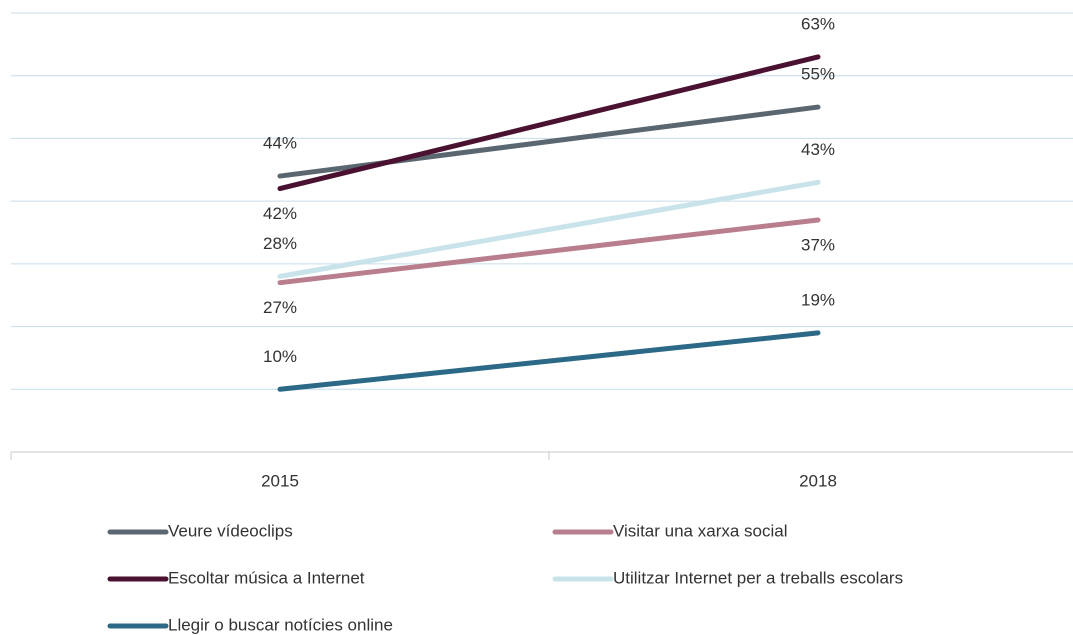 The image size is (1073, 635). What do you see at coordinates (280, 307) in the screenshot?
I see `data-label: 27%` at bounding box center [280, 307].